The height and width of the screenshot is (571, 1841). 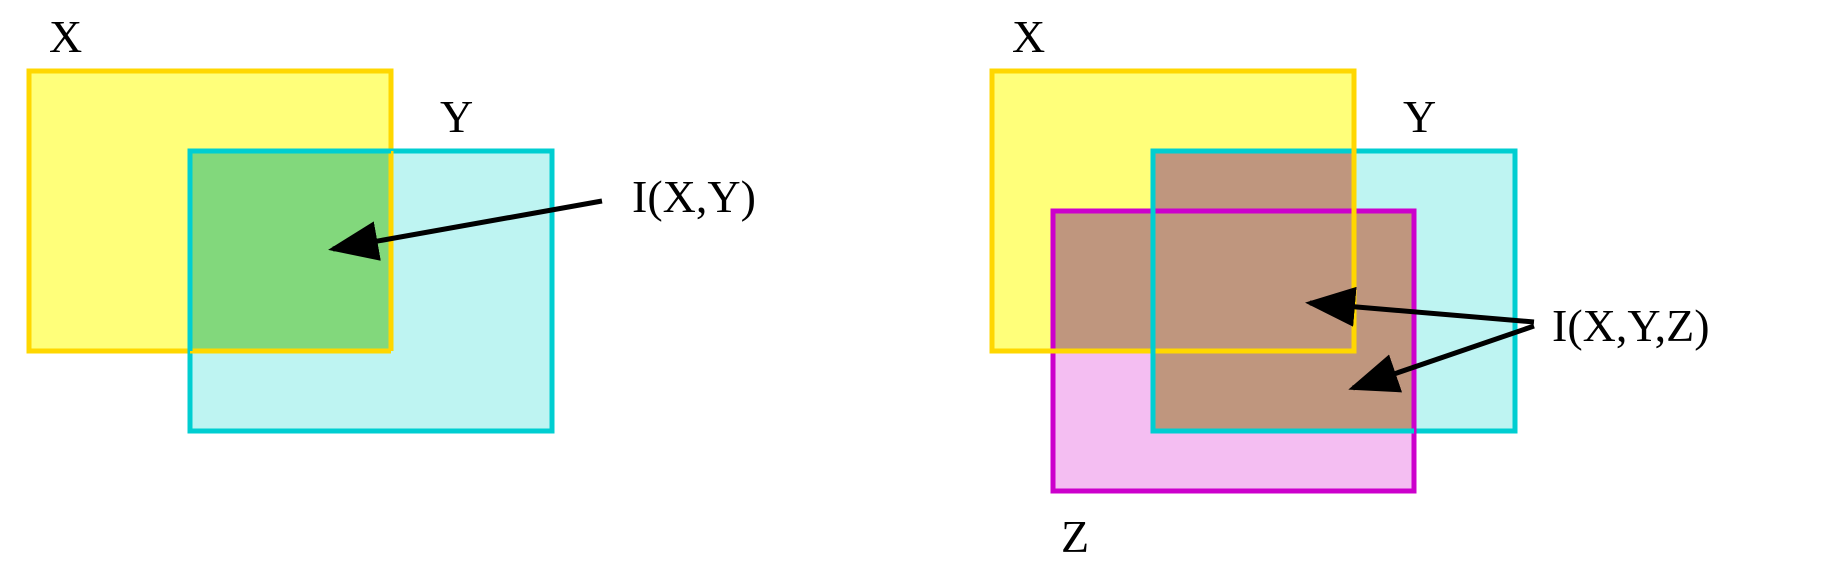 What do you see at coordinates (1253, 181) in the screenshot?
I see `xy-overlap-region` at bounding box center [1253, 181].